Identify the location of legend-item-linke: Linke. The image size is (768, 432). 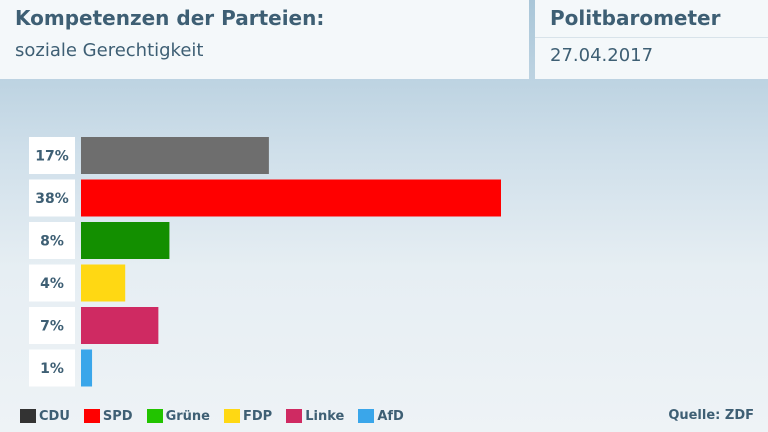
(315, 416).